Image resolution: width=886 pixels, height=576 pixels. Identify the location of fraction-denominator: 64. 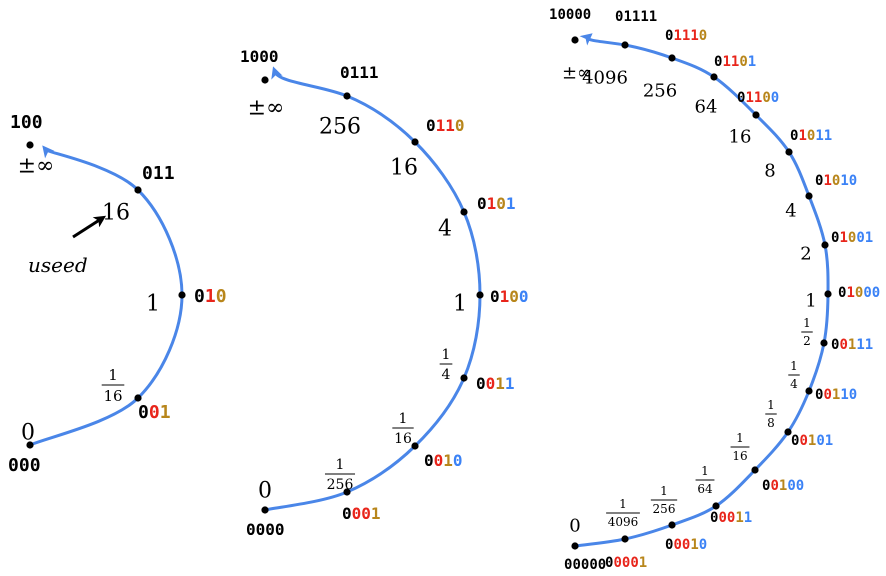
(705, 489).